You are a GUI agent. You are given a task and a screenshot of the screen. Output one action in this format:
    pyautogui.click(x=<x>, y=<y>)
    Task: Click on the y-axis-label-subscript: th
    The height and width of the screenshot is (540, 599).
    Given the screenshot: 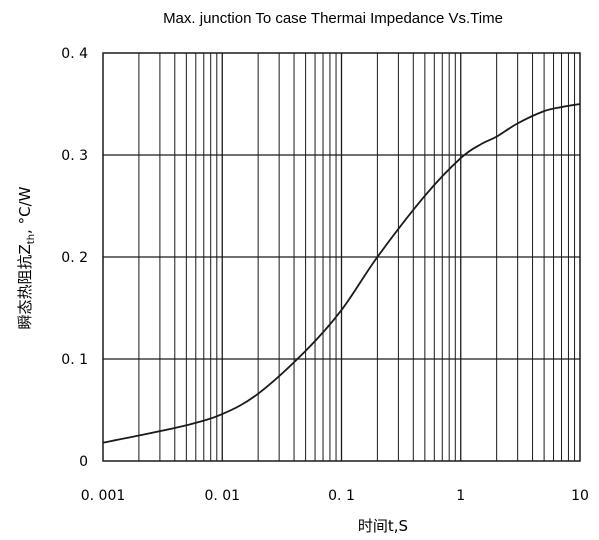 What is the action you would take?
    pyautogui.click(x=31, y=239)
    